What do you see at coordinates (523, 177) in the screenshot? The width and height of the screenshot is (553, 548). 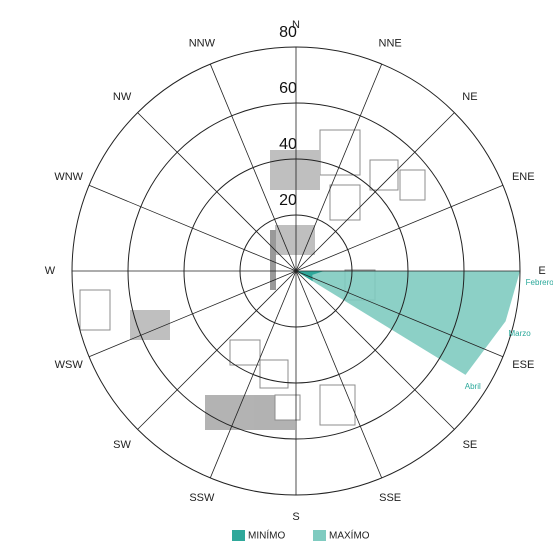 I see `direction-label: ENE` at bounding box center [523, 177].